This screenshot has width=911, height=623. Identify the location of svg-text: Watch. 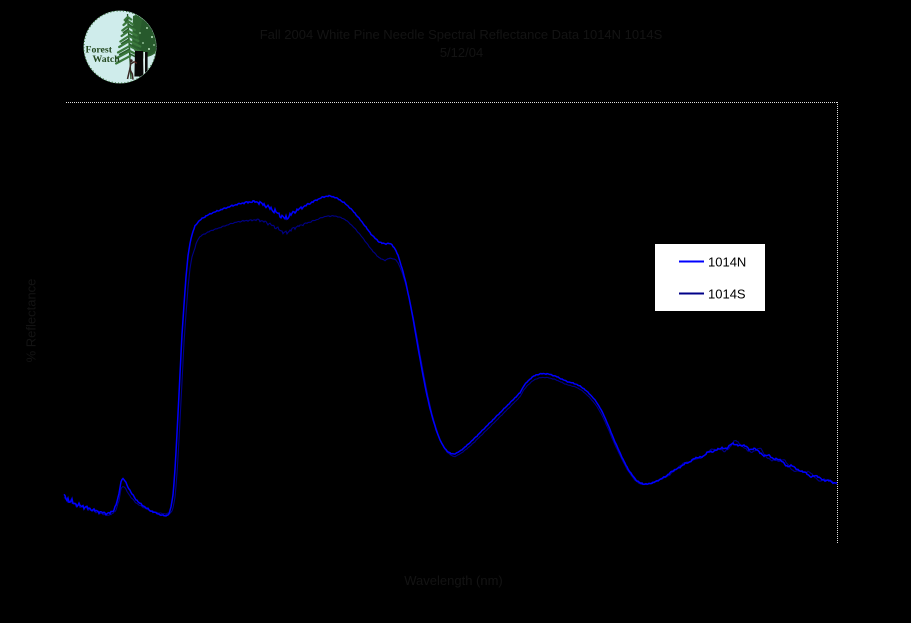
(107, 59).